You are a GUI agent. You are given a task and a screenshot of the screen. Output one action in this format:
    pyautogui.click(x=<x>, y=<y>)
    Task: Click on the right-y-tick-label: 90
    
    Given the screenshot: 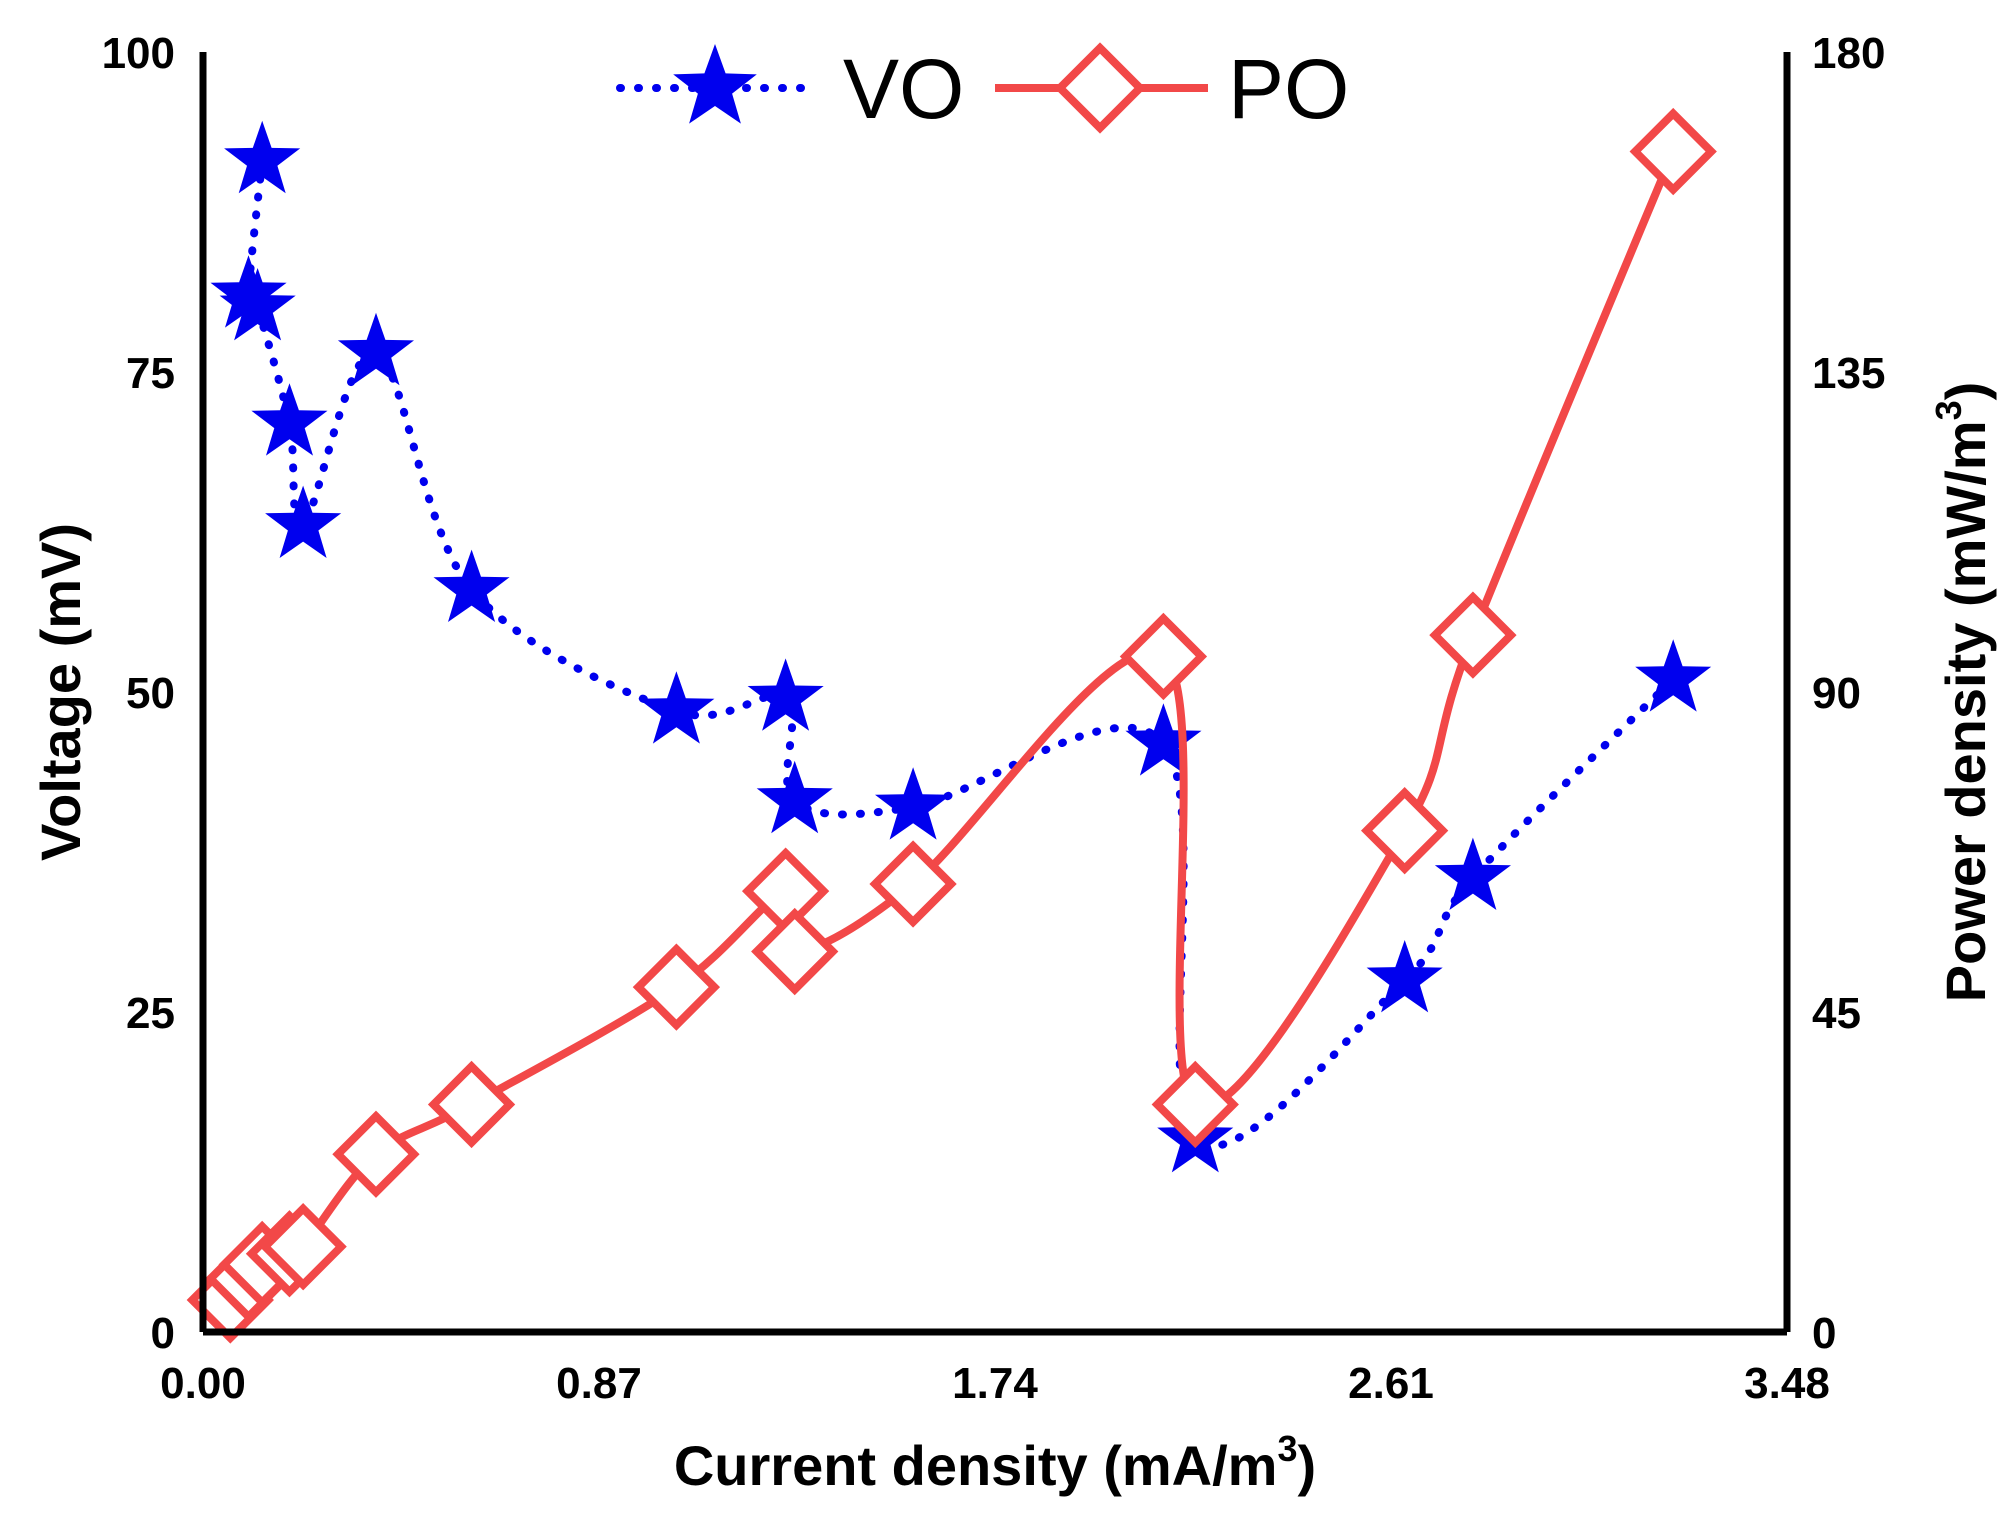 What is the action you would take?
    pyautogui.click(x=1836, y=693)
    